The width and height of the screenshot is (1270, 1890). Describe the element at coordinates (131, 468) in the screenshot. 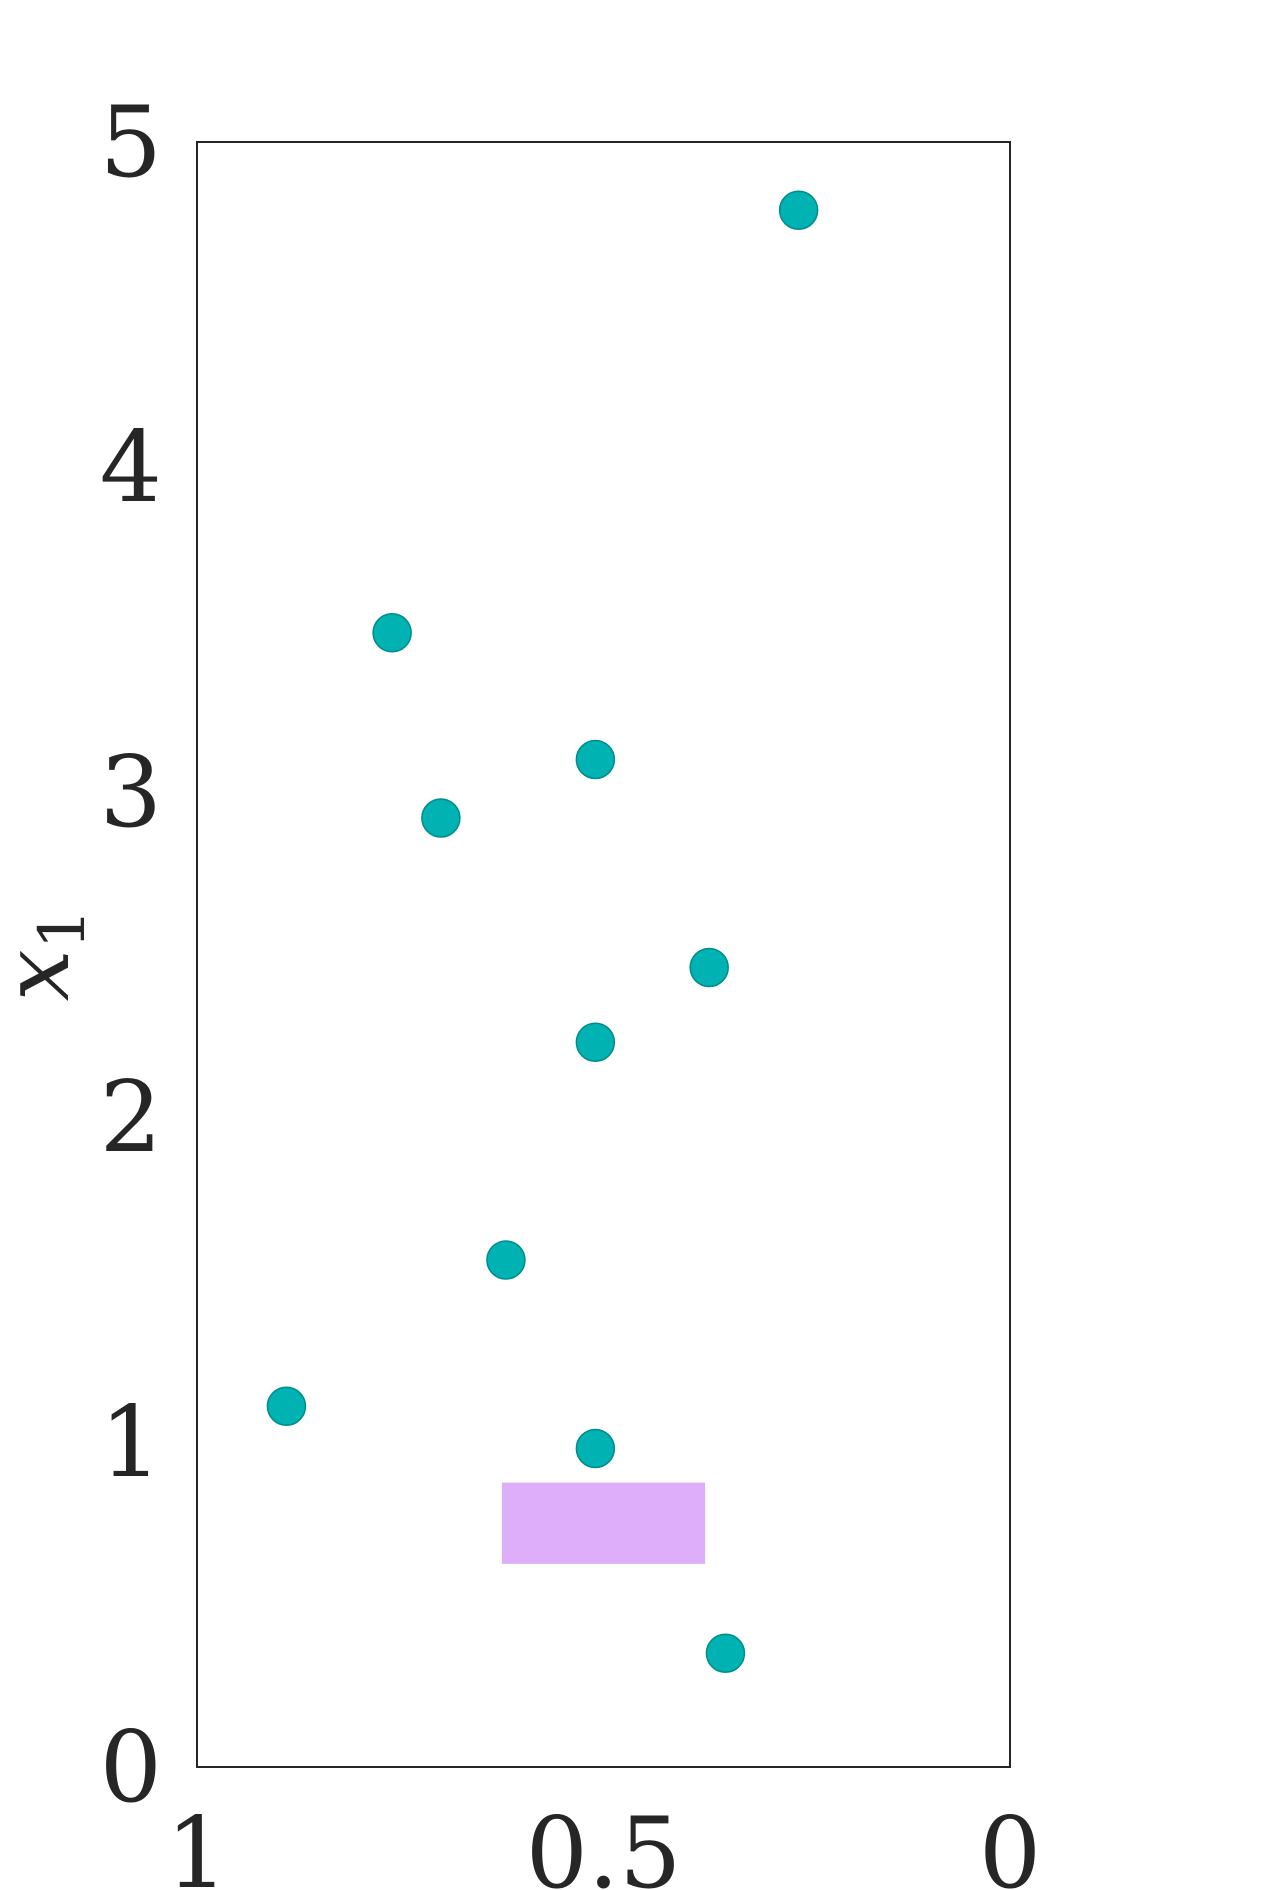

I see `y-tick-label: 4` at that location.